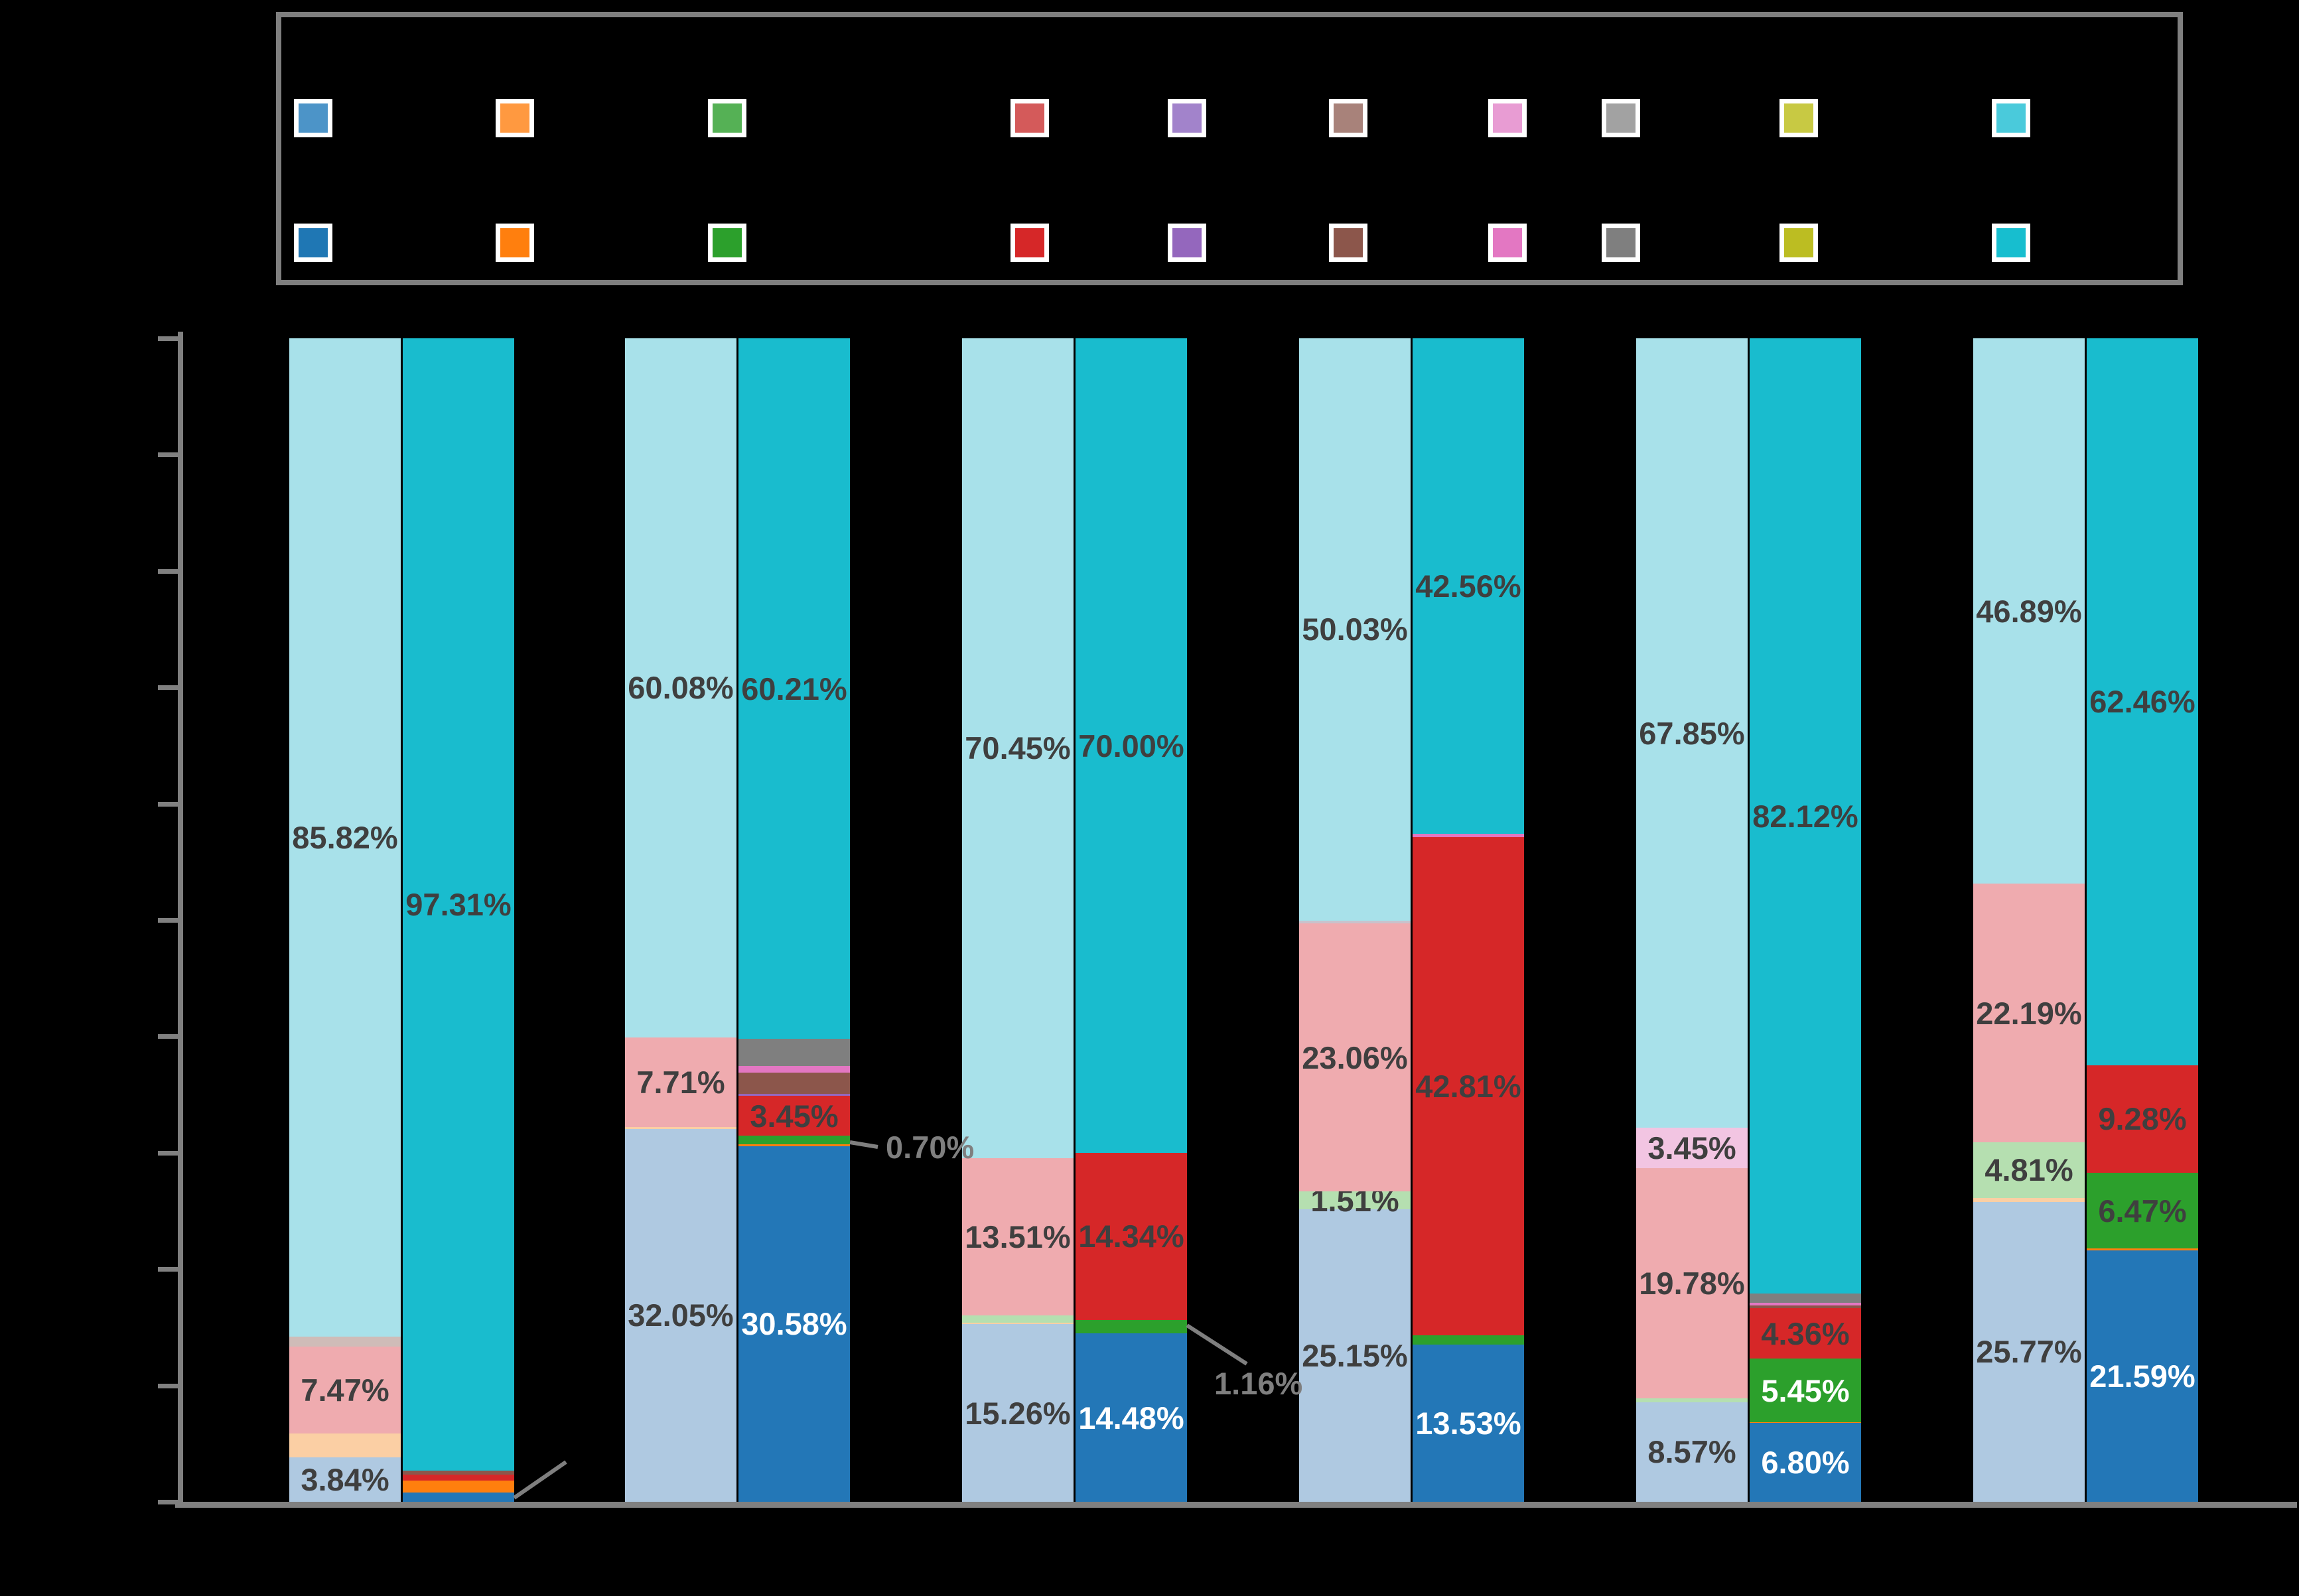 This screenshot has width=2299, height=1596. I want to click on segment-value-label: 5.45%, so click(1805, 1390).